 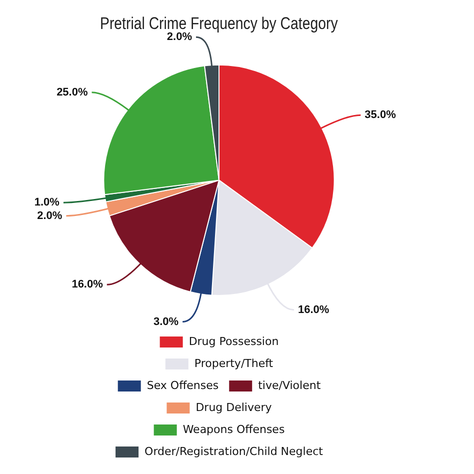 What do you see at coordinates (234, 407) in the screenshot?
I see `legend-label: Drug Delivery` at bounding box center [234, 407].